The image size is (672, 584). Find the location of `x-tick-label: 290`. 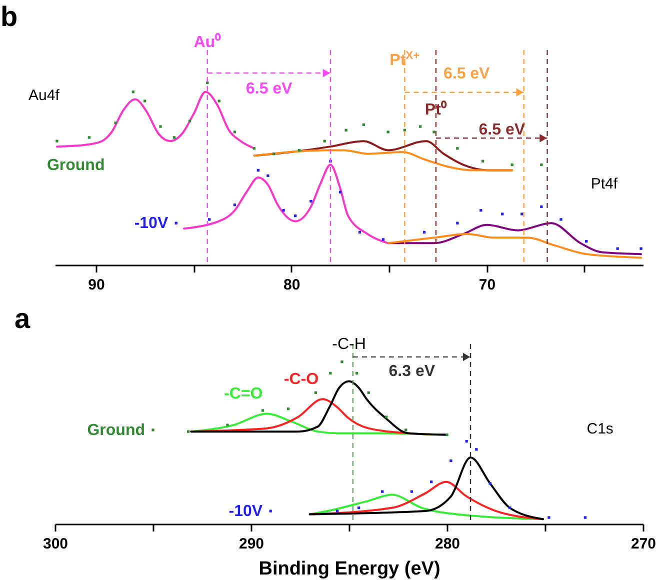

x-tick-label: 290 is located at coordinates (251, 544).